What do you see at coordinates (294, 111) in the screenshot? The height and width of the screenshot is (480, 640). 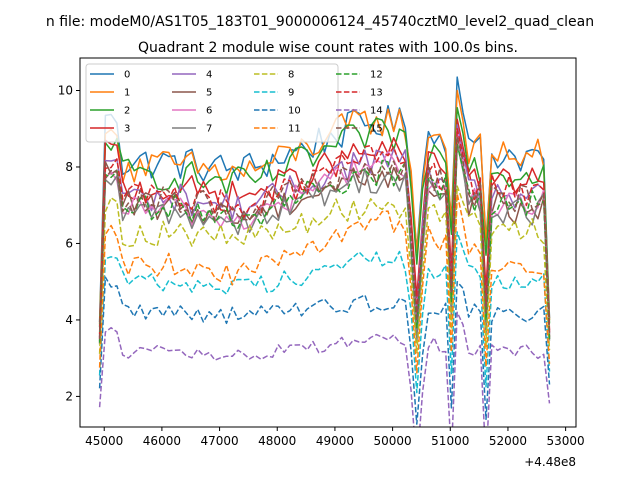 I see `legend-label-10: 10` at bounding box center [294, 111].